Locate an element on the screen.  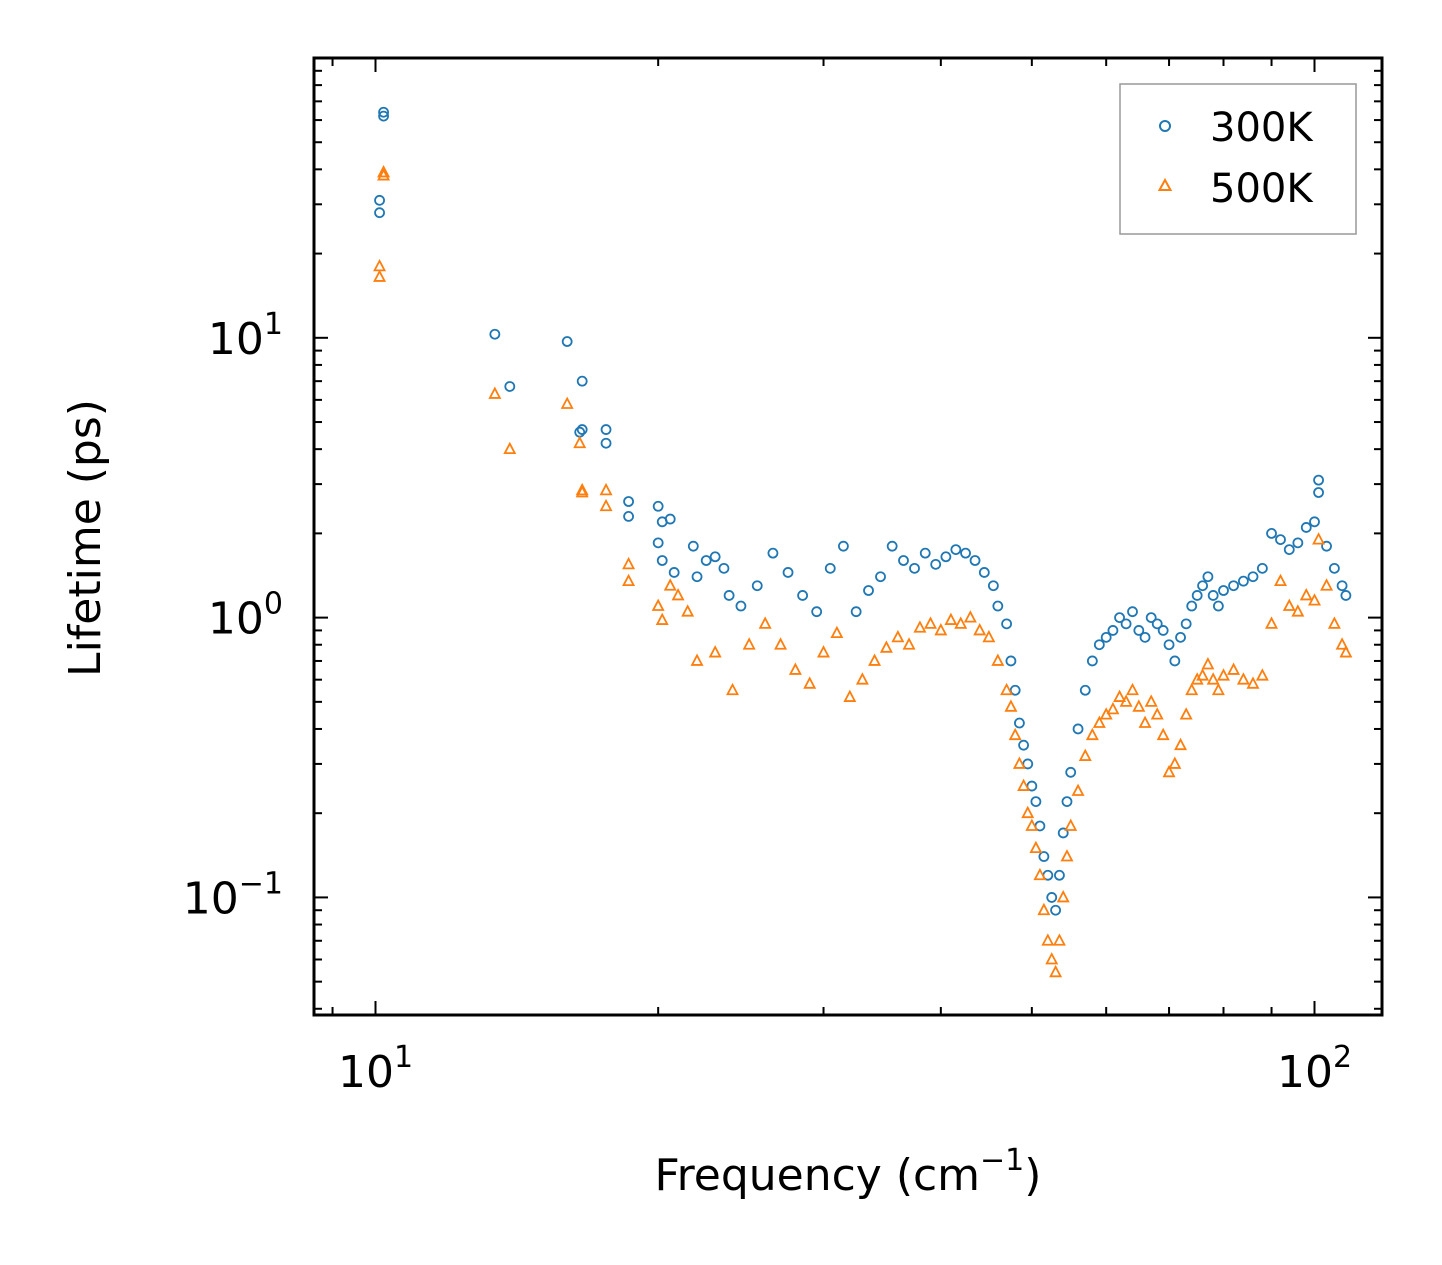
y-tick-label: 101 is located at coordinates (245, 336).